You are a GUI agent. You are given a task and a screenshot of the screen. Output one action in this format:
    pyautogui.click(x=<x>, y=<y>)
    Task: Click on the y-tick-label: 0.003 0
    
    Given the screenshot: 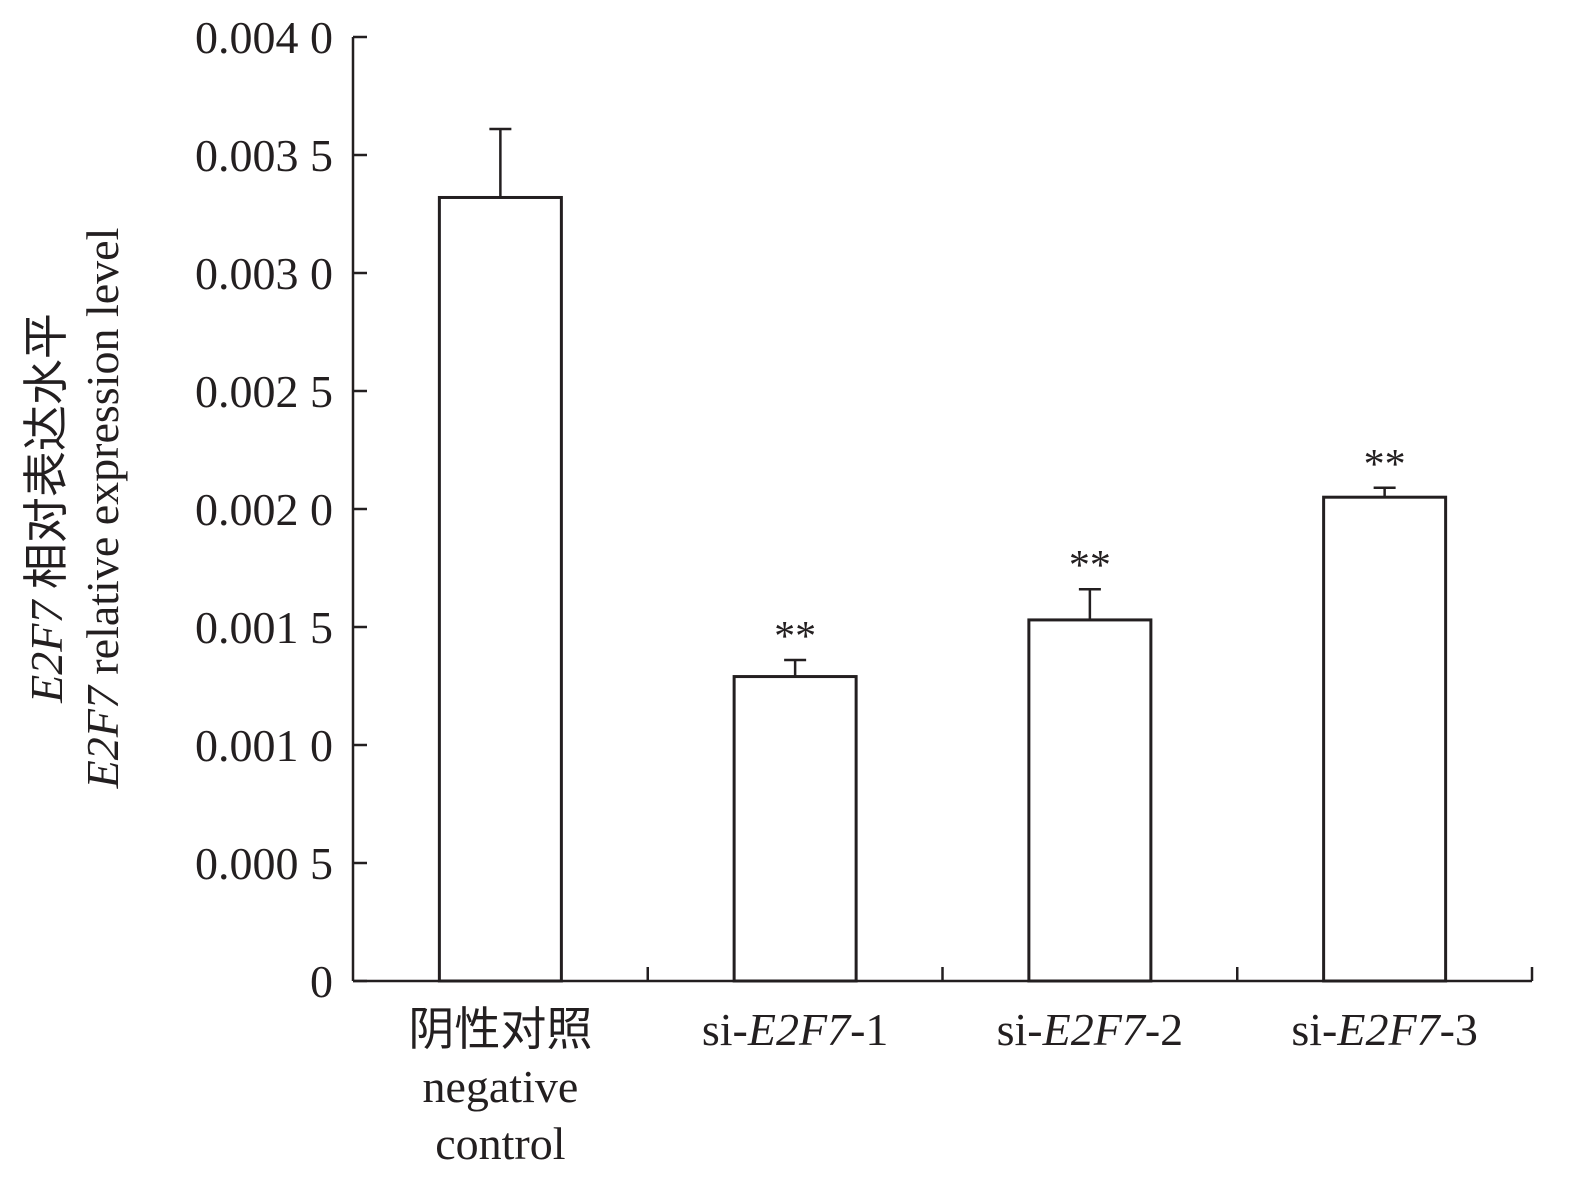 What is the action you would take?
    pyautogui.click(x=264, y=273)
    